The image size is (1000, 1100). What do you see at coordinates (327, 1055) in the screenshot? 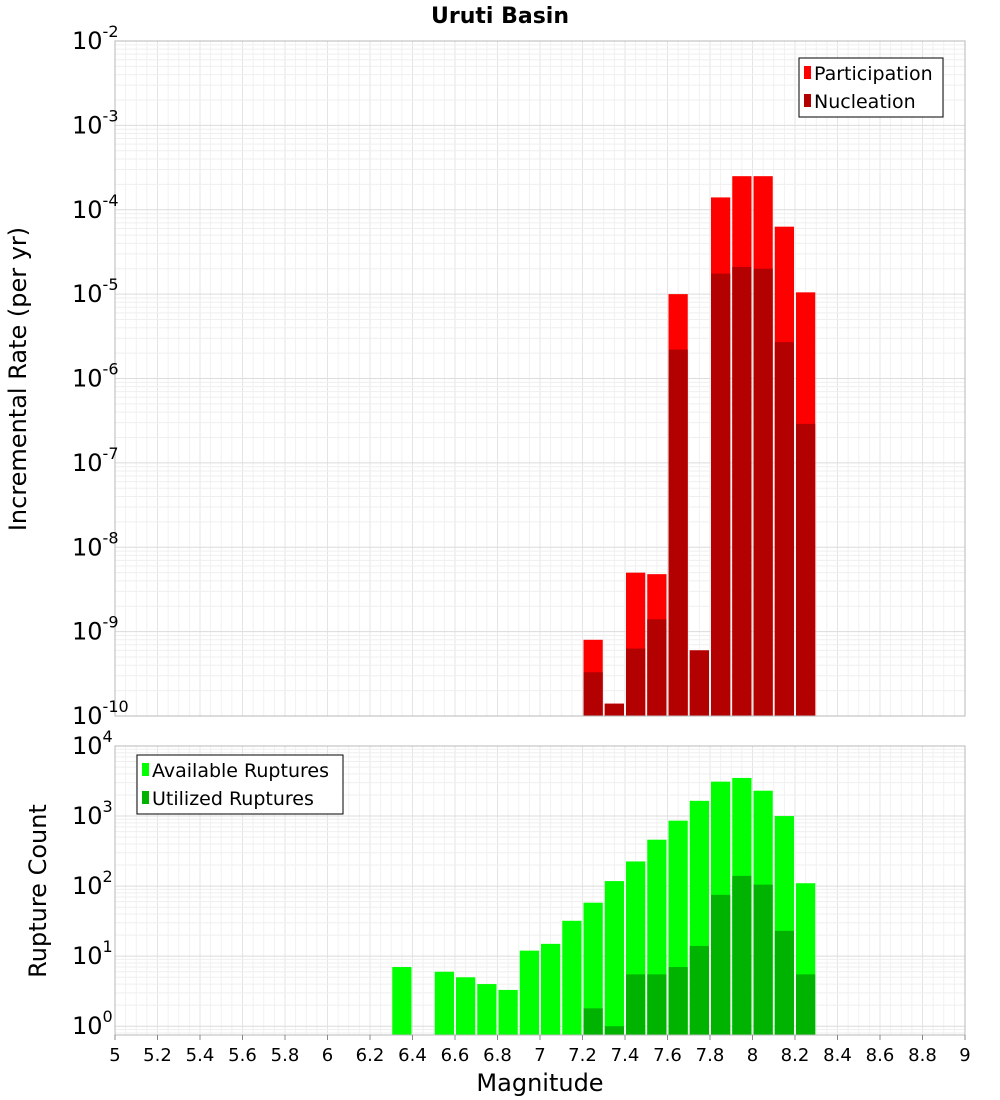
I see `x-tick-label: 6` at bounding box center [327, 1055].